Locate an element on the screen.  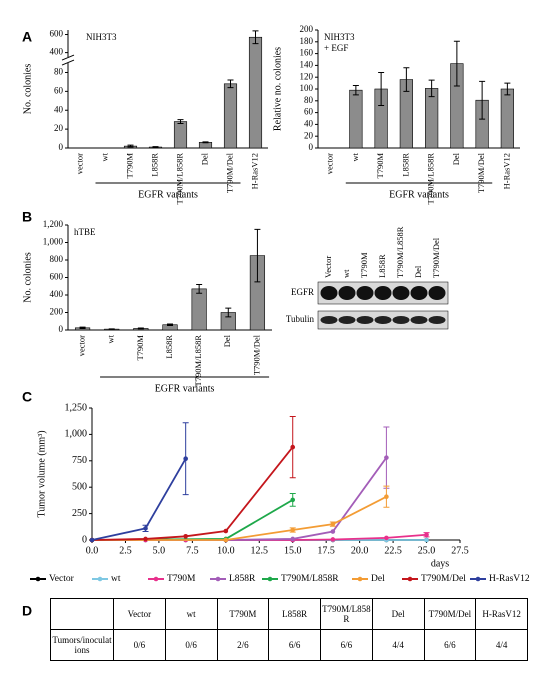
blot-column-label: L858R is located at coordinates (382, 266).